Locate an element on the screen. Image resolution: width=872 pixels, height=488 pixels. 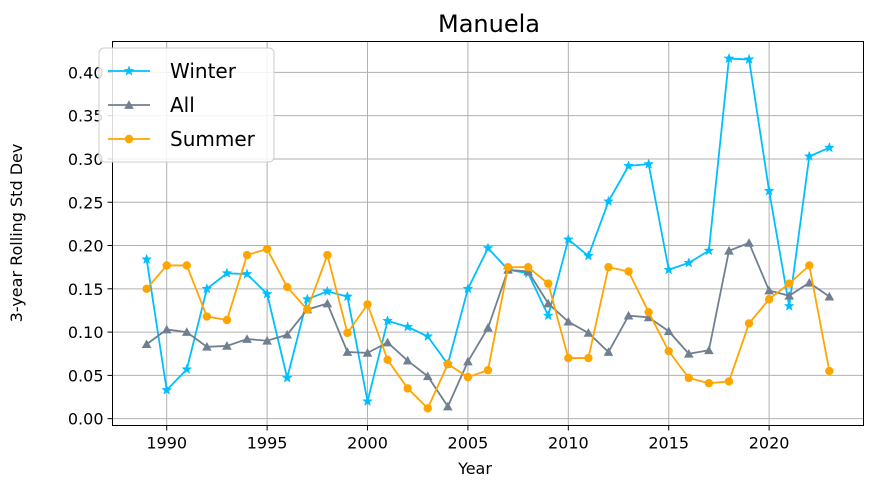
y-axis-label: 3-year Rolling Std Dev is located at coordinates (16, 233).